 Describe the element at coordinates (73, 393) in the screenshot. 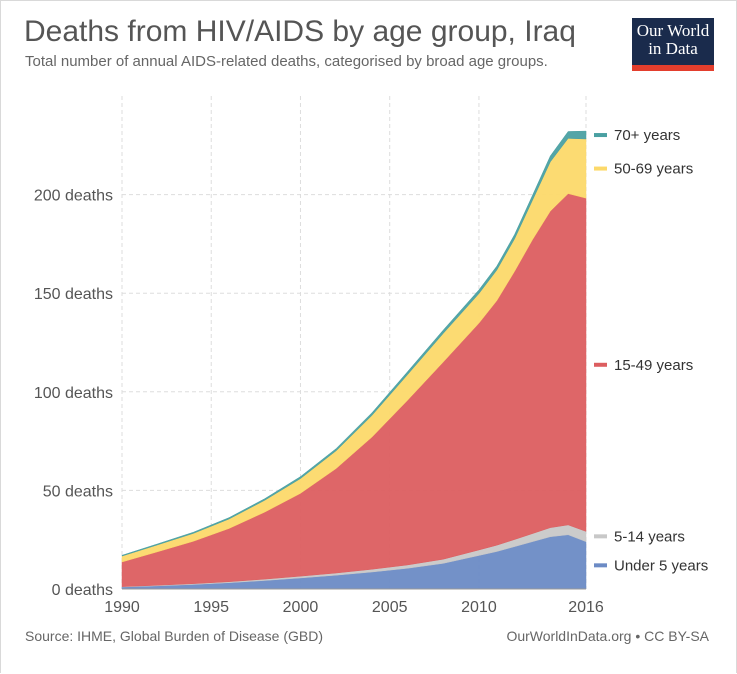

I see `y-tick-label: 100 deaths` at that location.